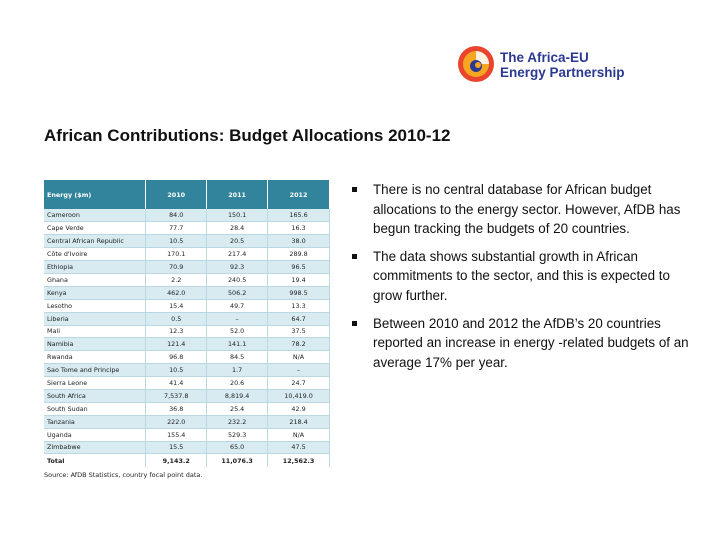 This screenshot has height=540, width=720. I want to click on table-row: Kenya 462.0 506.2 998.5, so click(187, 293).